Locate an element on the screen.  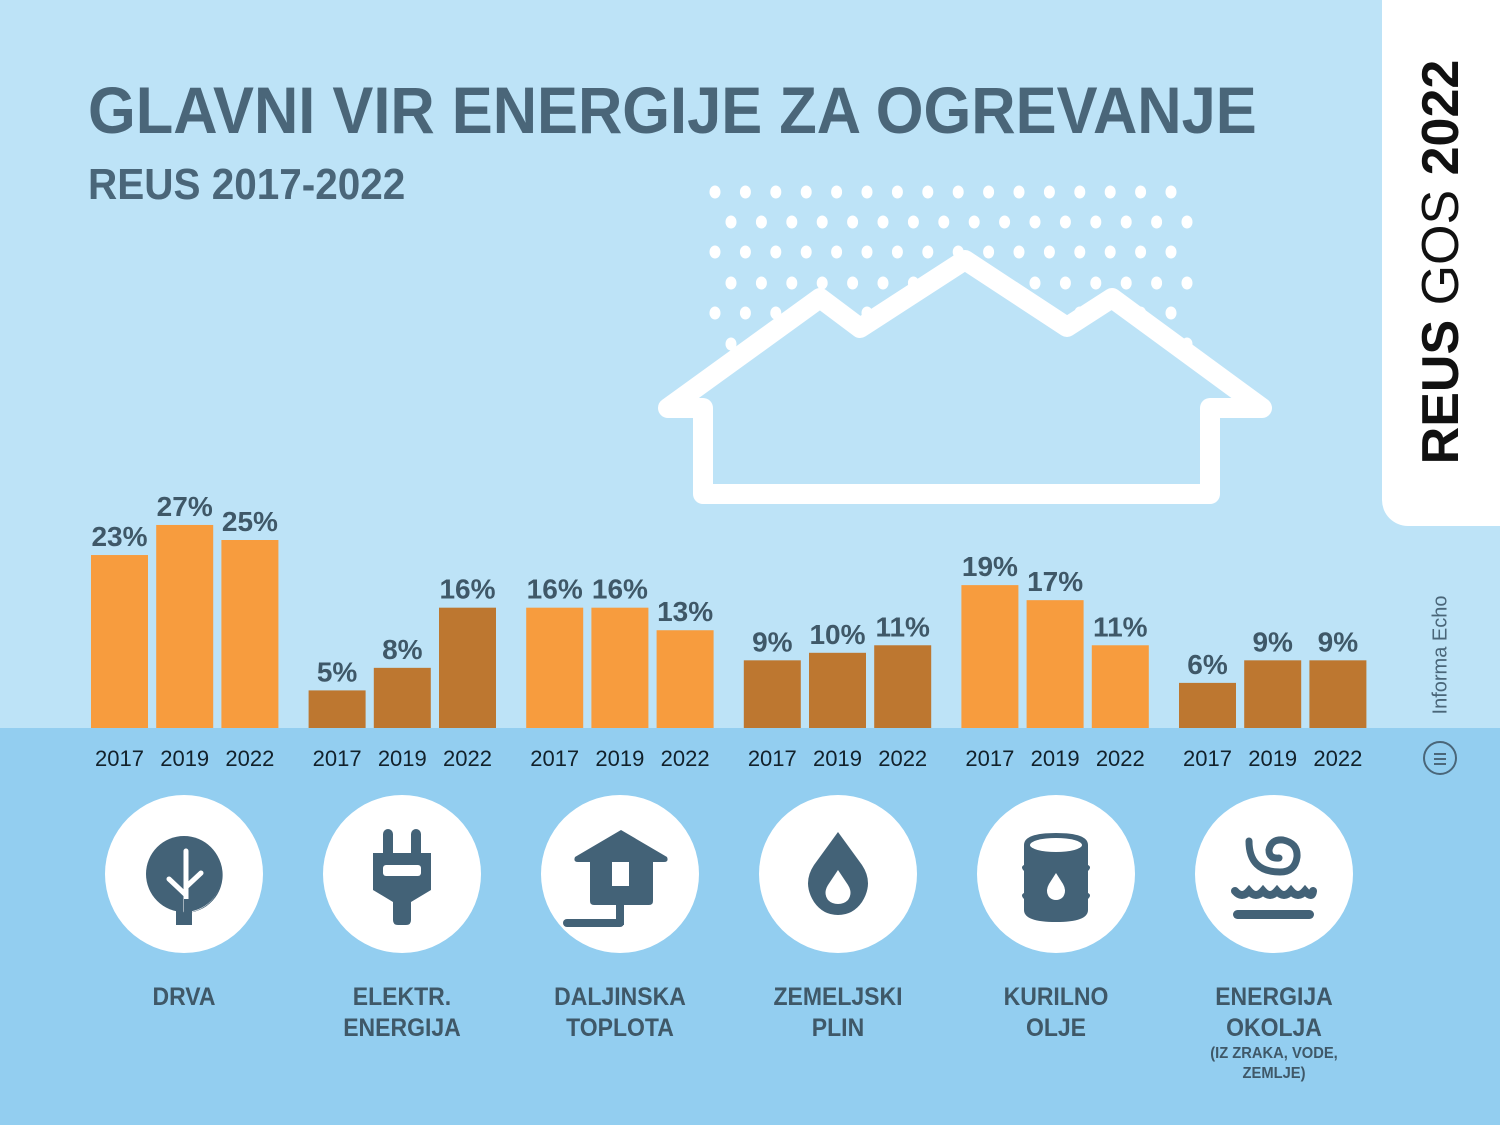
category-line1: DALJINSKA is located at coordinates (620, 997).